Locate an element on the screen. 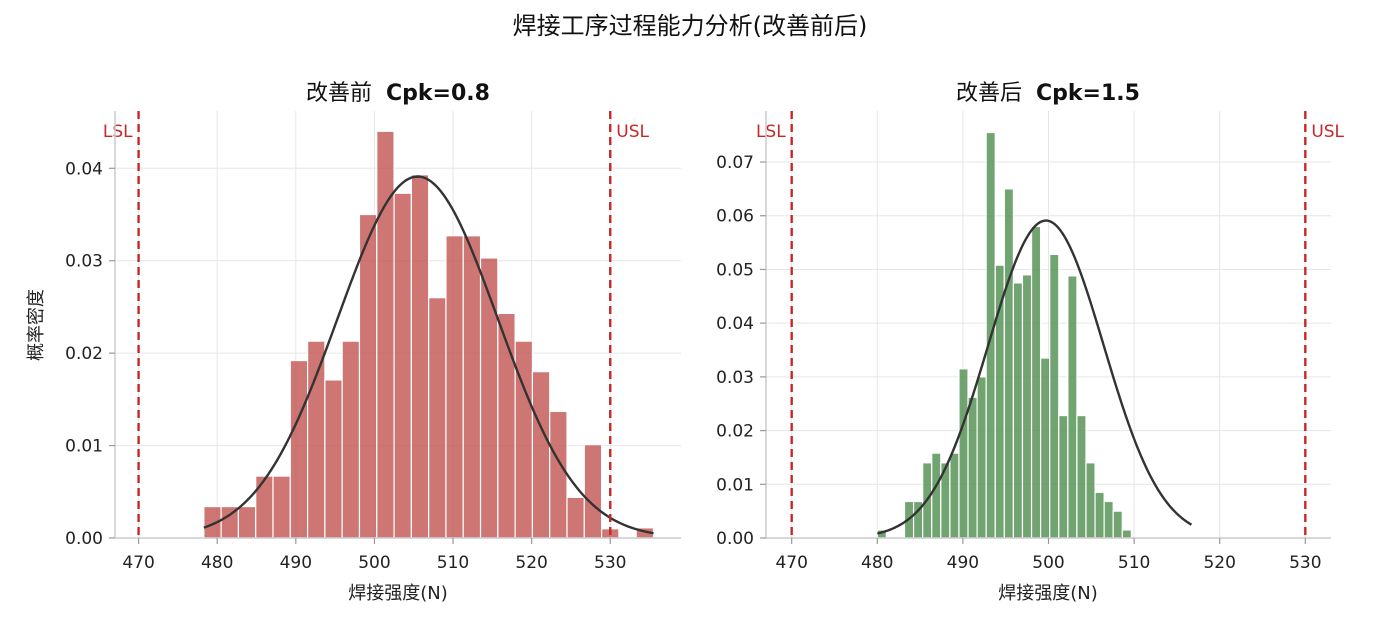 This screenshot has width=1380, height=630. figure-title: 焊接工序过程能力分析(改善前后) is located at coordinates (690, 26).